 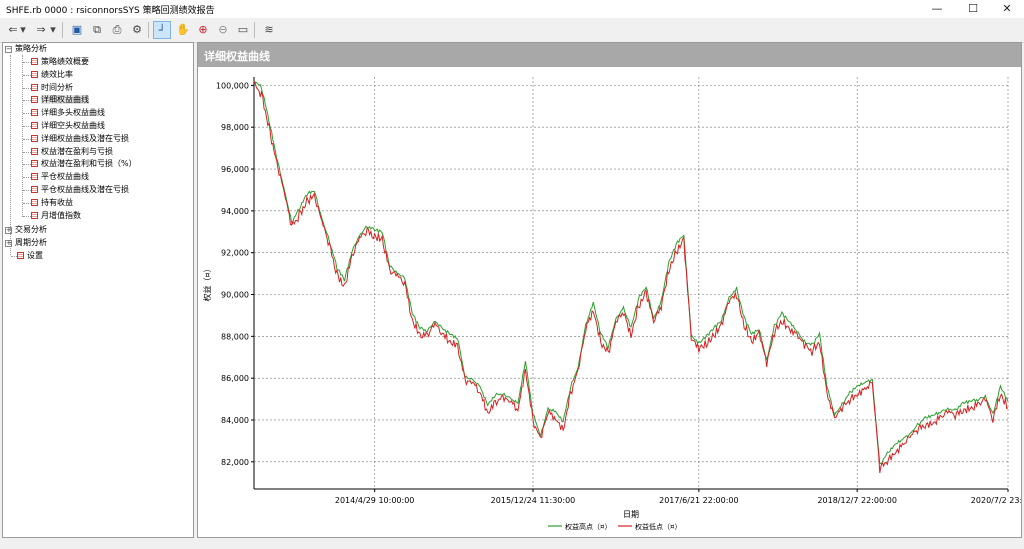 I want to click on tree-node-label: 时间分析, so click(x=57, y=87).